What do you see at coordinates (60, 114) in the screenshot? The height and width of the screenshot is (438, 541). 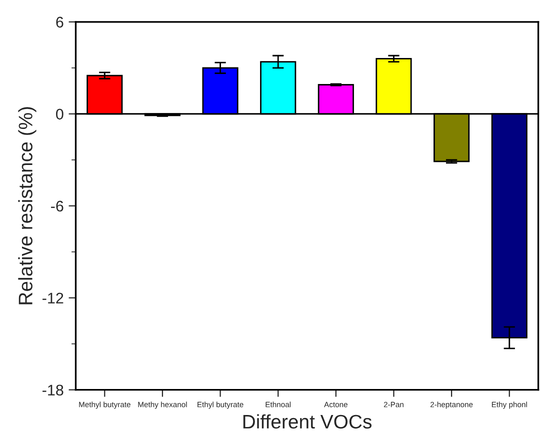 I see `y-tick-label: 0` at bounding box center [60, 114].